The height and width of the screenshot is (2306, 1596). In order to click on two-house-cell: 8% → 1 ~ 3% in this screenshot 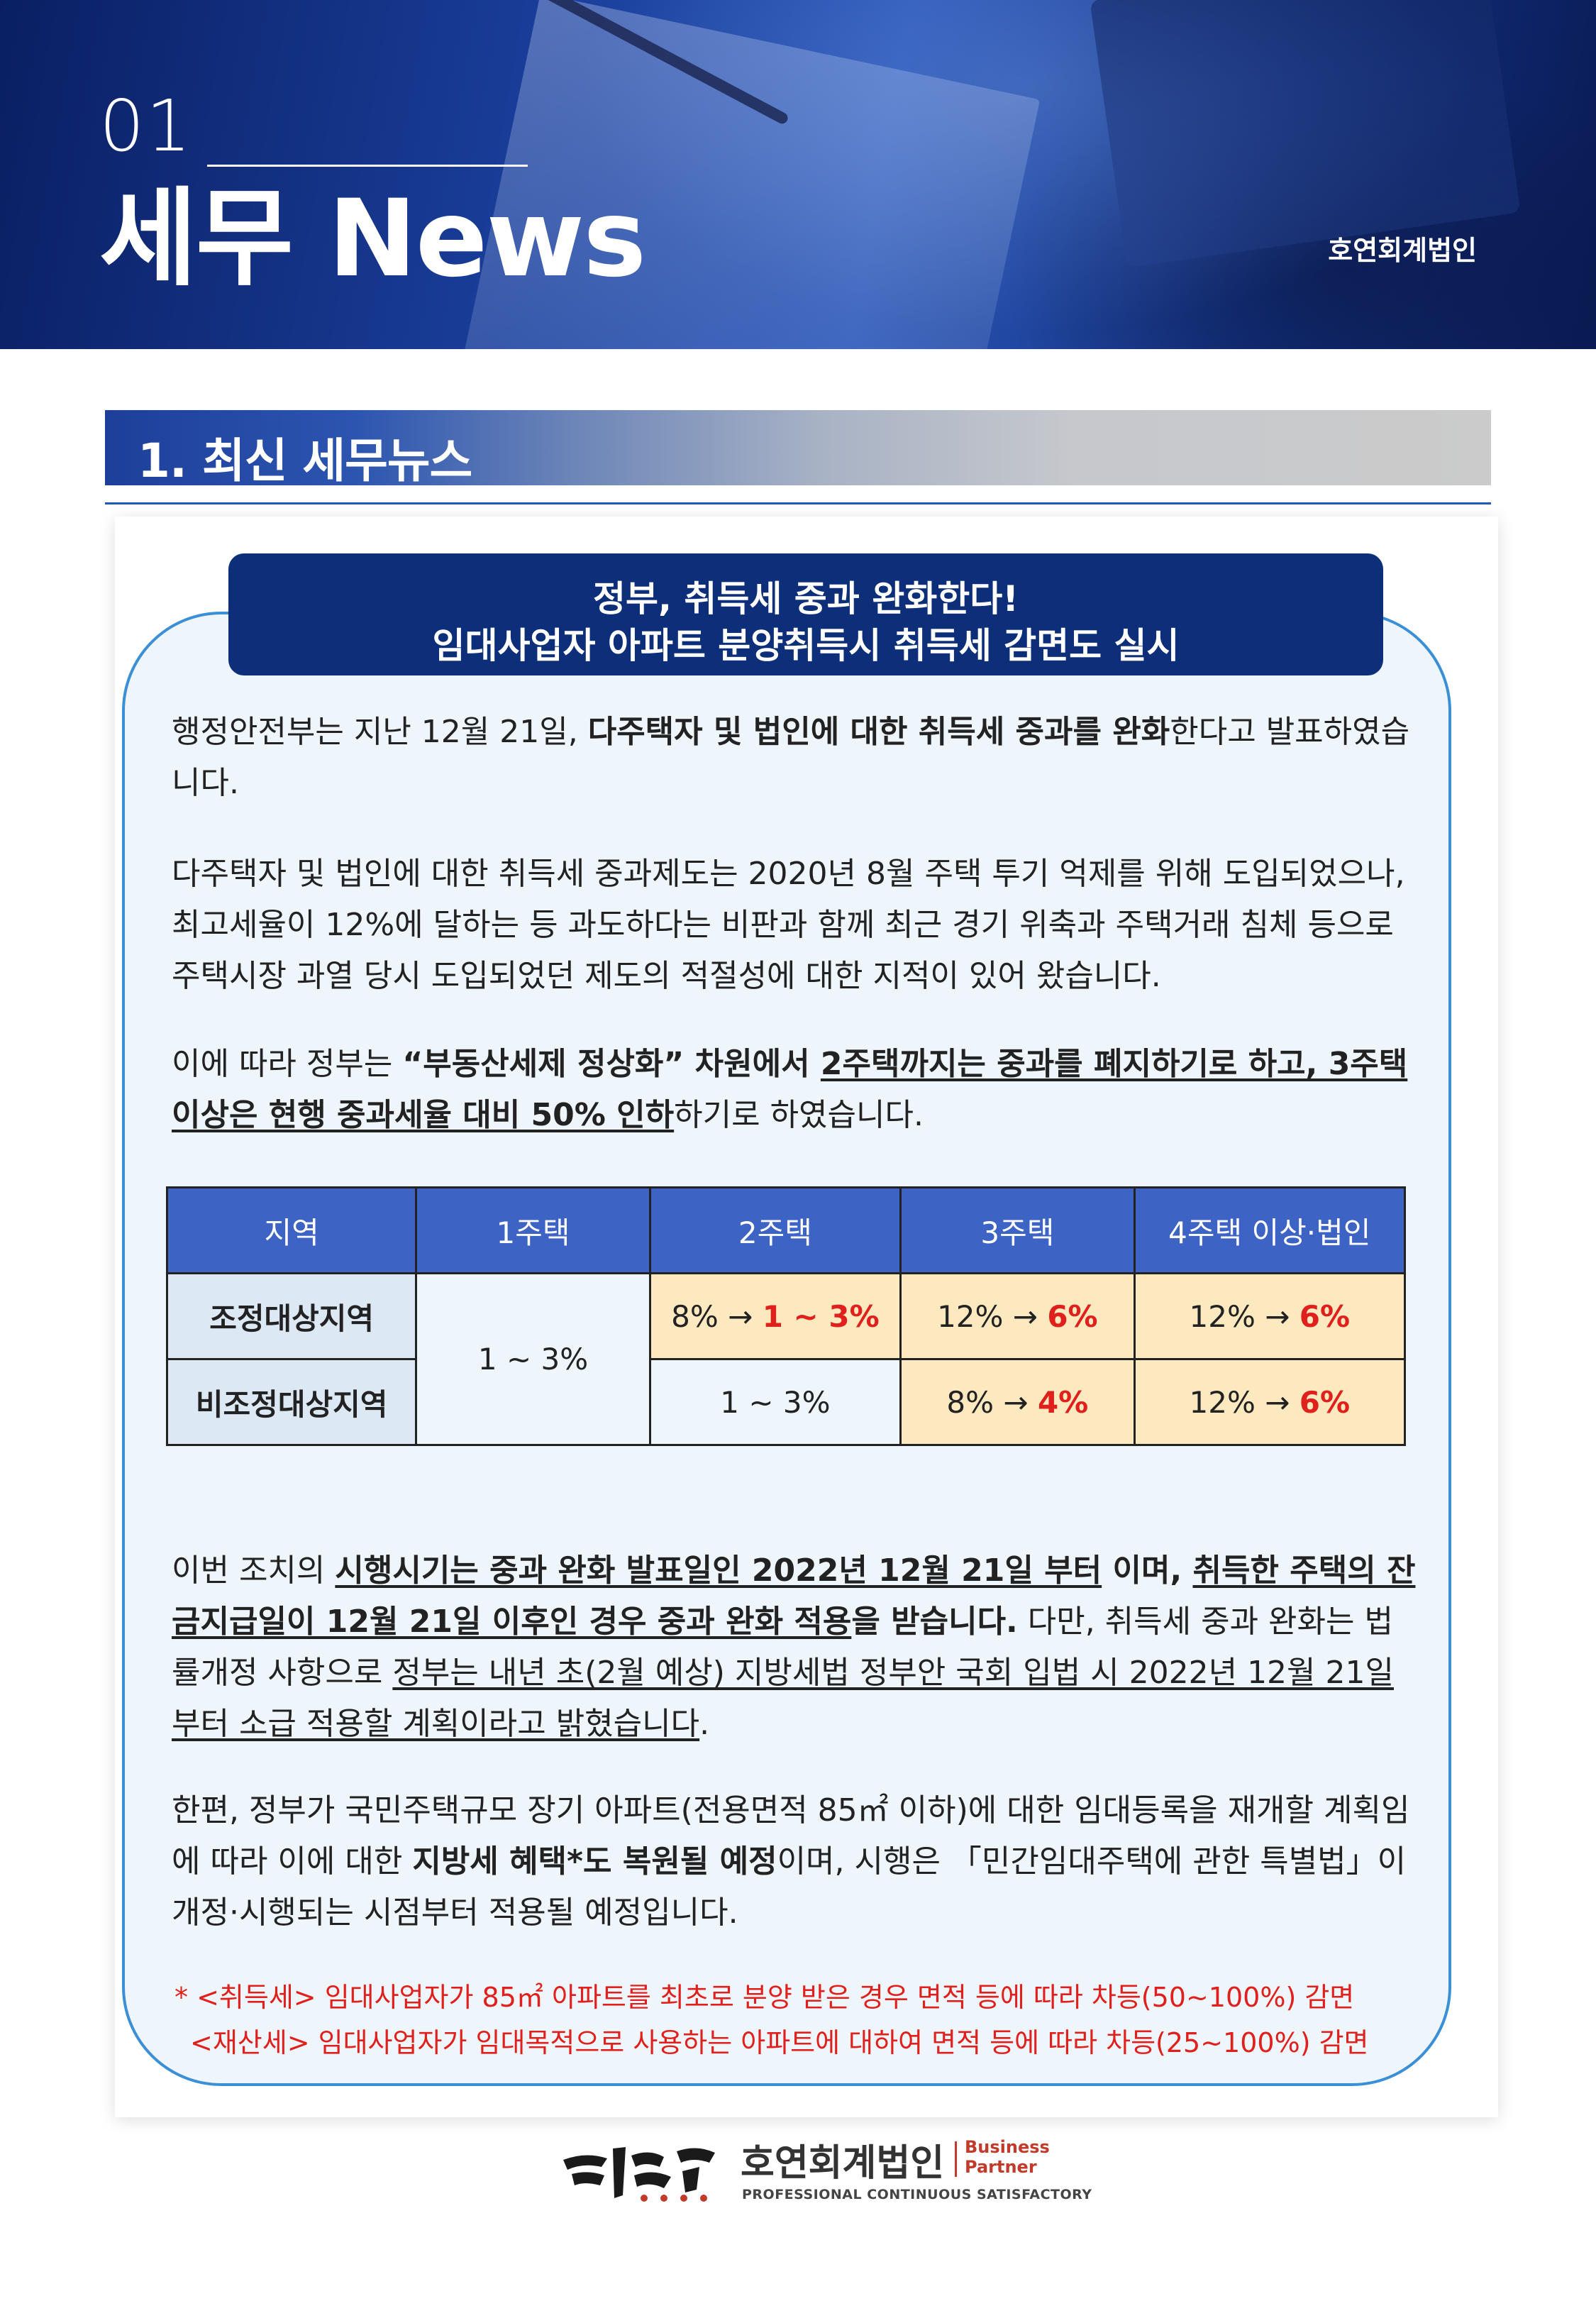, I will do `click(775, 1316)`.